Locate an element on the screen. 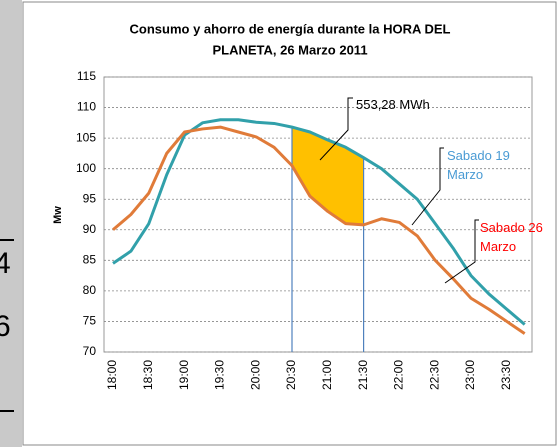 This screenshot has width=558, height=447. annotation: 553,28 MWh is located at coordinates (393, 104).